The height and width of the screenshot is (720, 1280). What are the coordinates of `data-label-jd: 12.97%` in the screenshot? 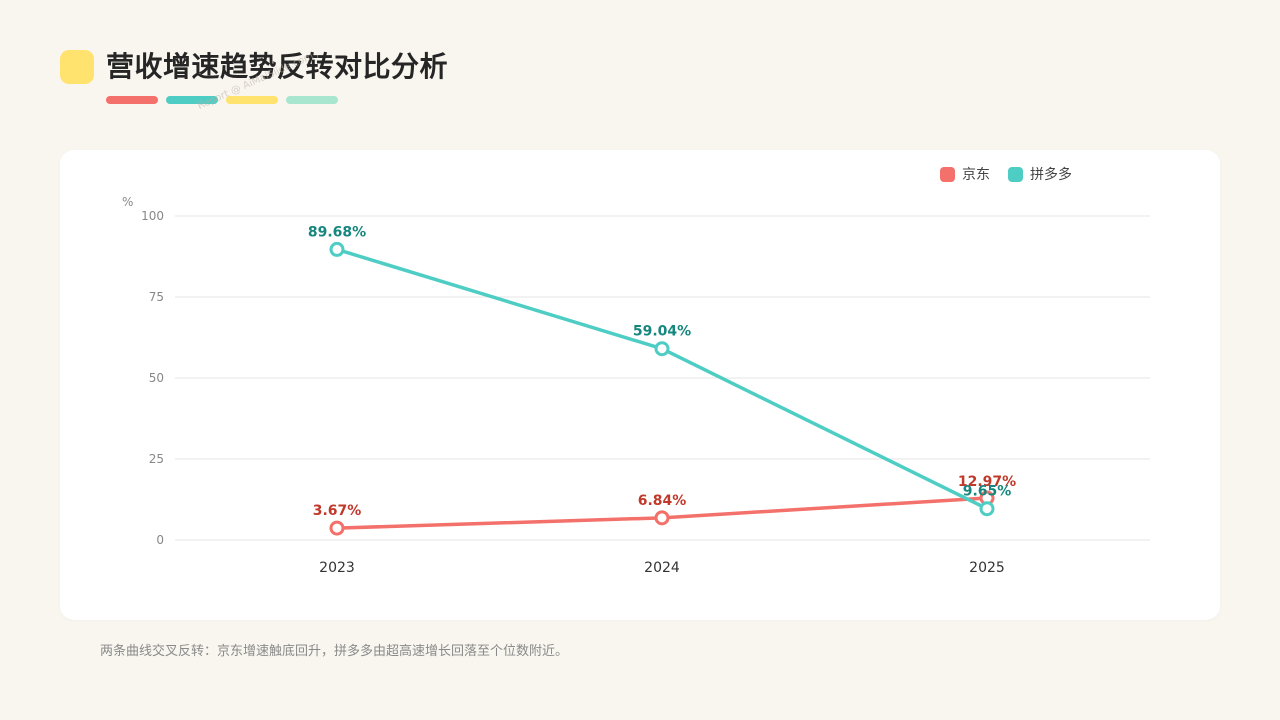 It's located at (987, 482).